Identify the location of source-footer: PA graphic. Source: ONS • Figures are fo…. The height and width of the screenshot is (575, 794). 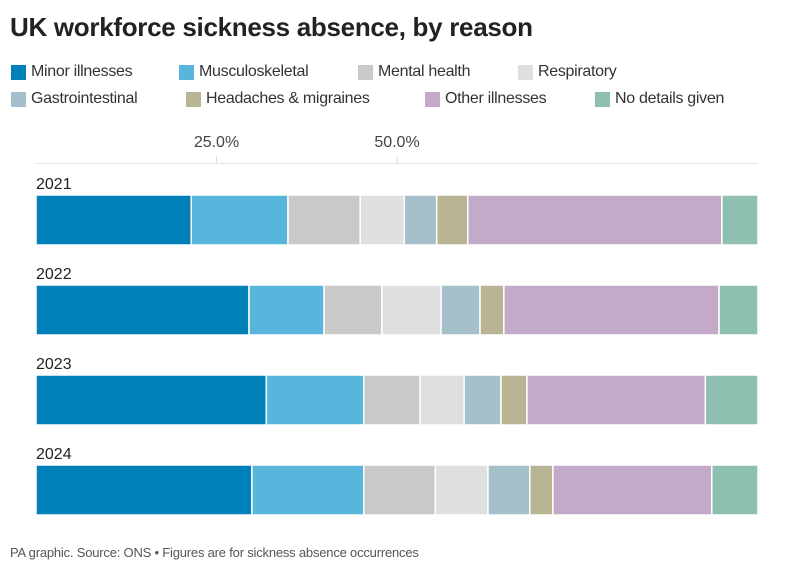
(214, 552).